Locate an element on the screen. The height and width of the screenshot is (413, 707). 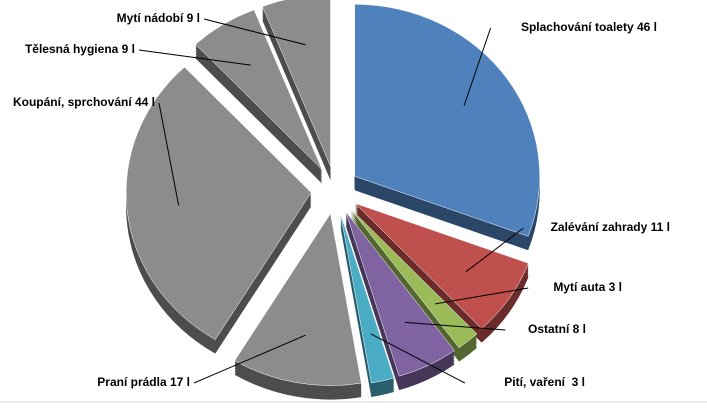
data-label: Mytí auta 3 l is located at coordinates (587, 287).